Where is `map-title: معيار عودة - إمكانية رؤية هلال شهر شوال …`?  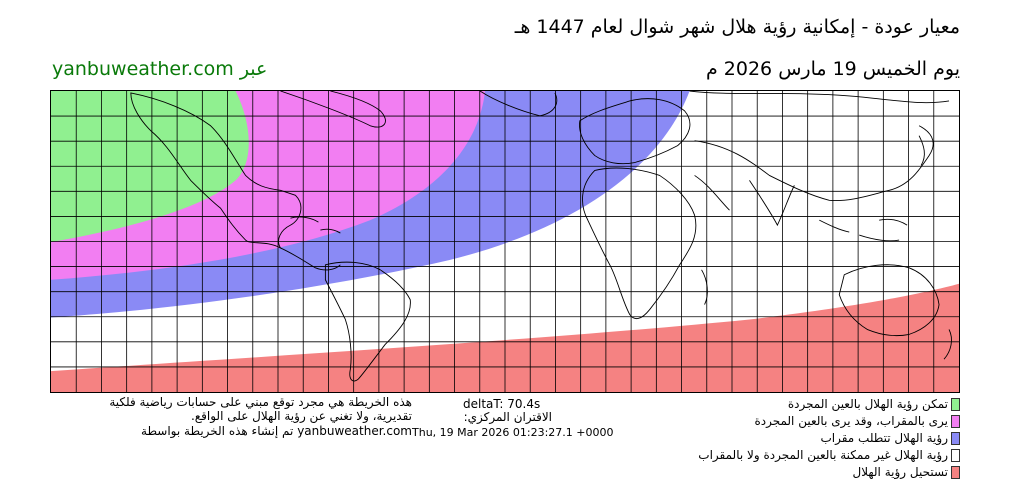
map-title: معيار عودة - إمكانية رؤية هلال شهر شوال … is located at coordinates (737, 27).